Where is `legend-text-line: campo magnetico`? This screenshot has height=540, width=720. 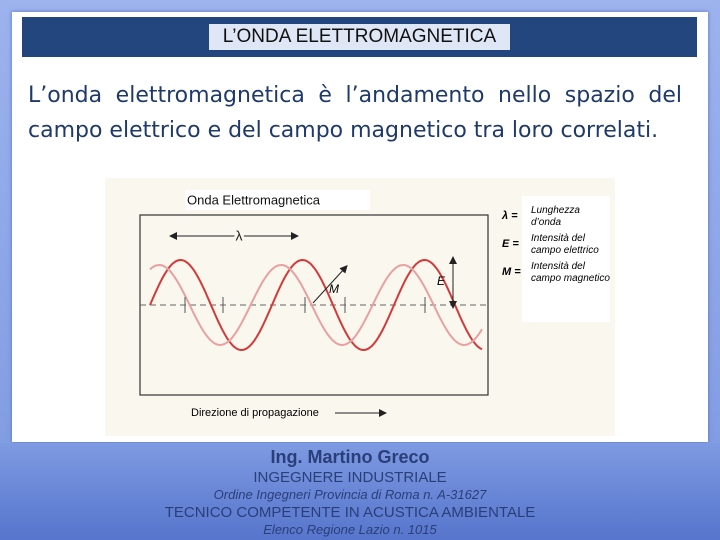 legend-text-line: campo magnetico is located at coordinates (570, 278).